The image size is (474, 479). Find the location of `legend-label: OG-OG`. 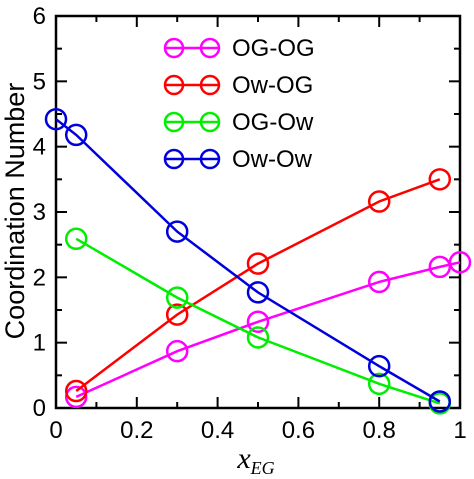

legend-label: OG-OG is located at coordinates (273, 48).